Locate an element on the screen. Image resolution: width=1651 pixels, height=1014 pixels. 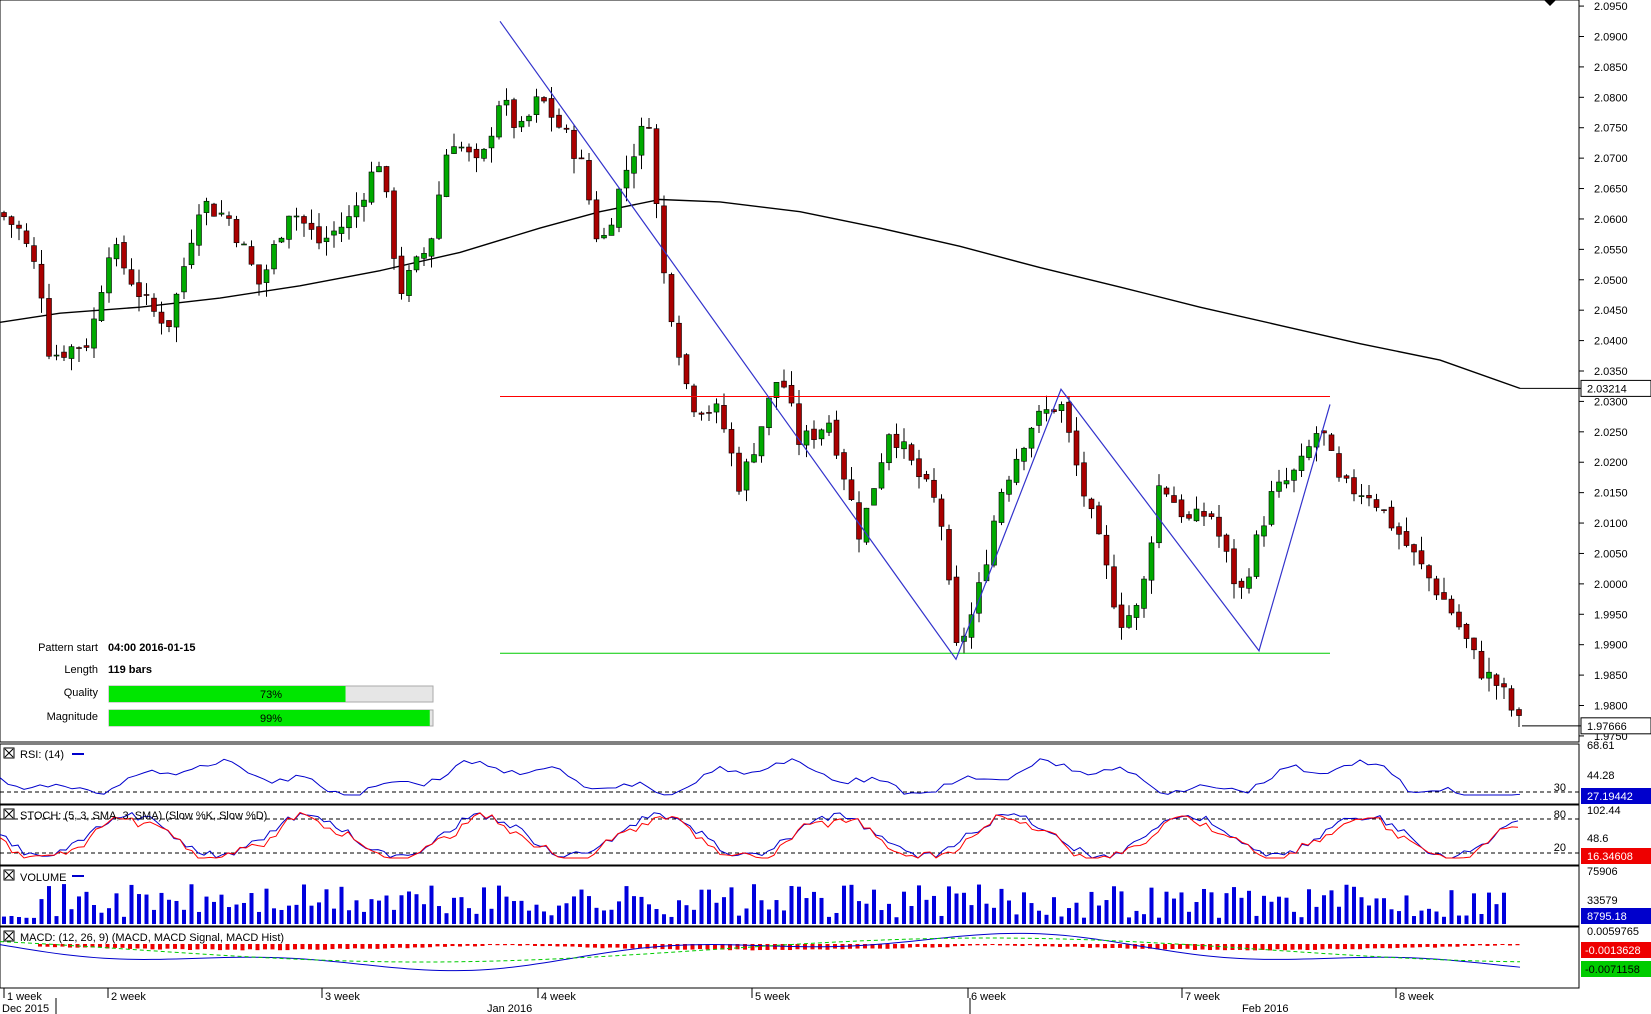
volume-current-value: 8795.18 is located at coordinates (1607, 917).